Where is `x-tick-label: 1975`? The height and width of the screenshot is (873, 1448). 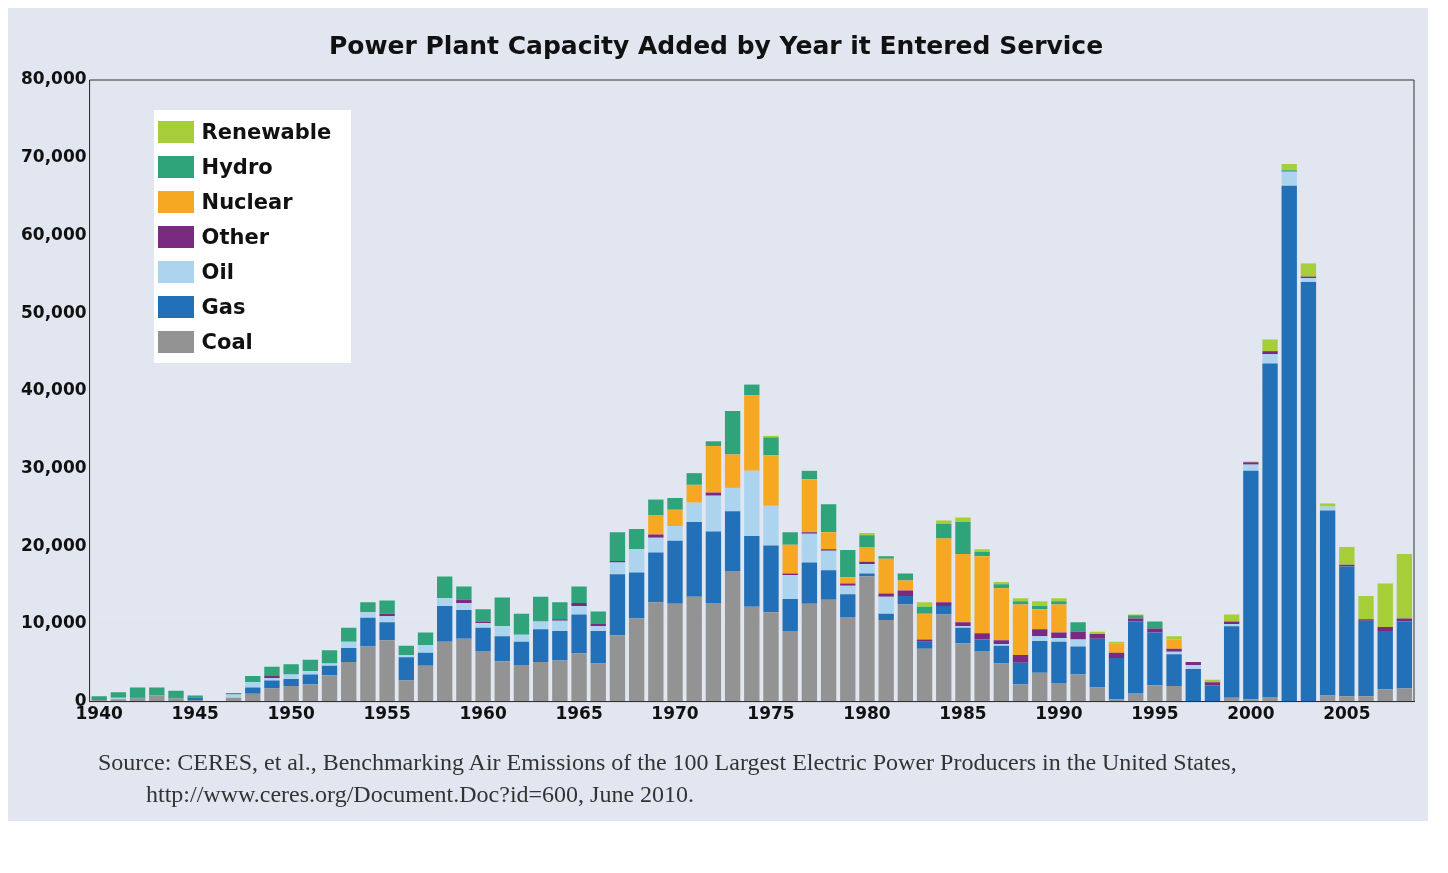
x-tick-label: 1975 is located at coordinates (771, 713).